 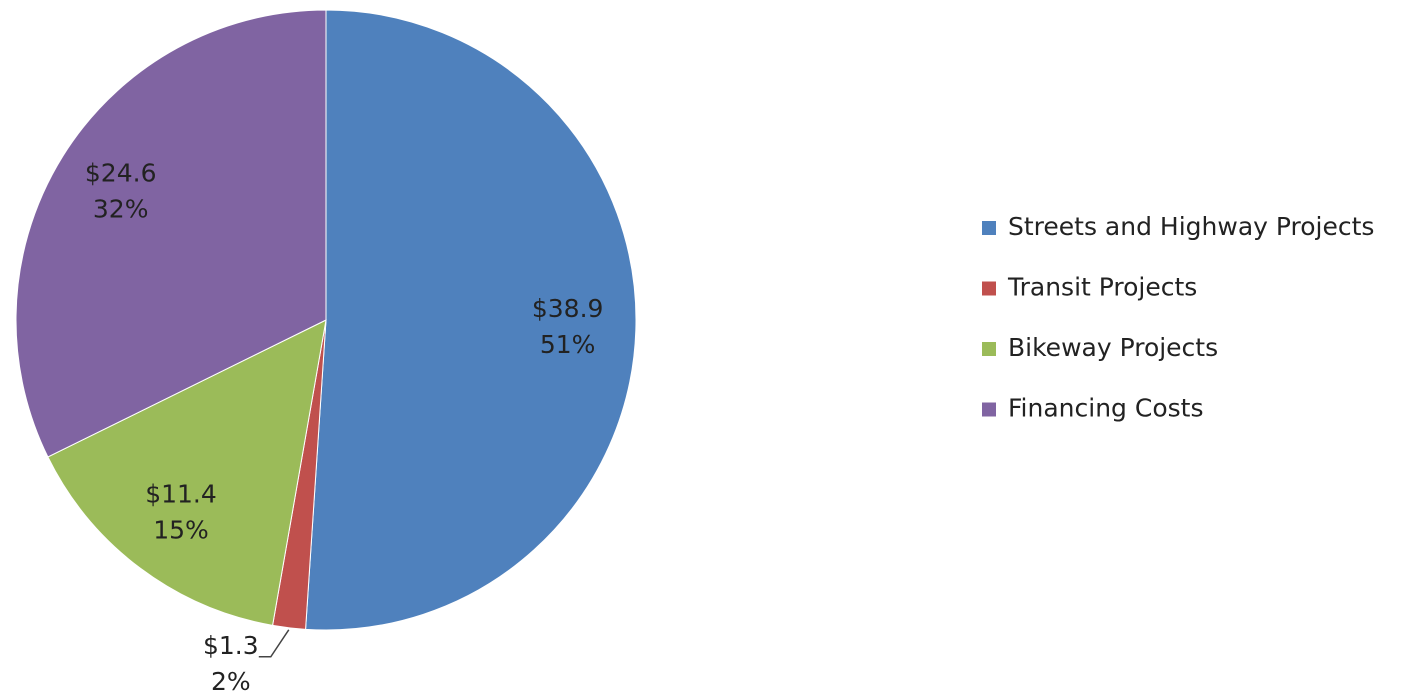 What do you see at coordinates (1113, 347) in the screenshot?
I see `legend-label: Bikeway Projects` at bounding box center [1113, 347].